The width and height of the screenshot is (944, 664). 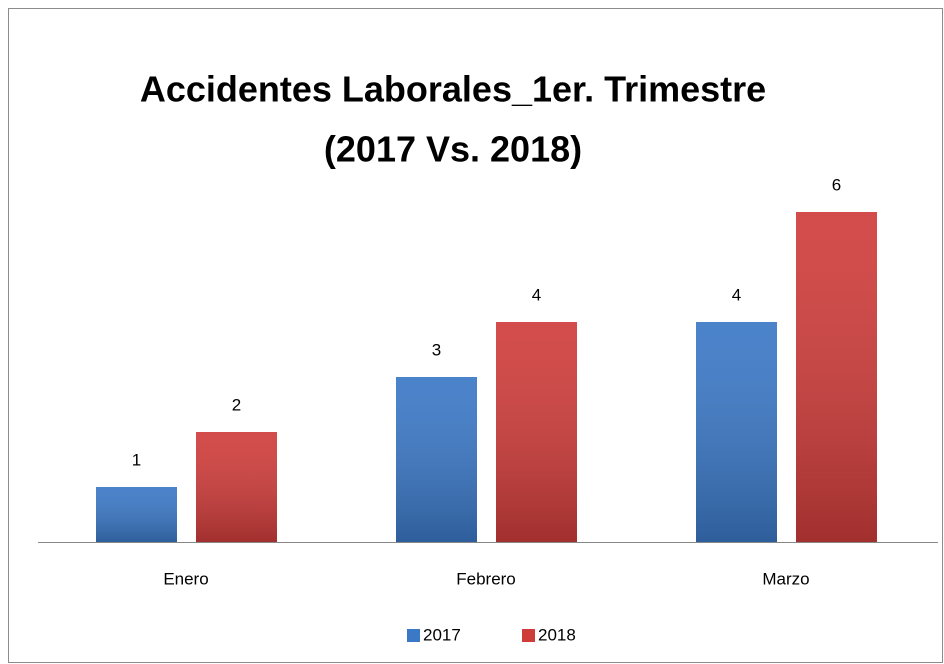 What do you see at coordinates (436, 349) in the screenshot?
I see `data-label: 3` at bounding box center [436, 349].